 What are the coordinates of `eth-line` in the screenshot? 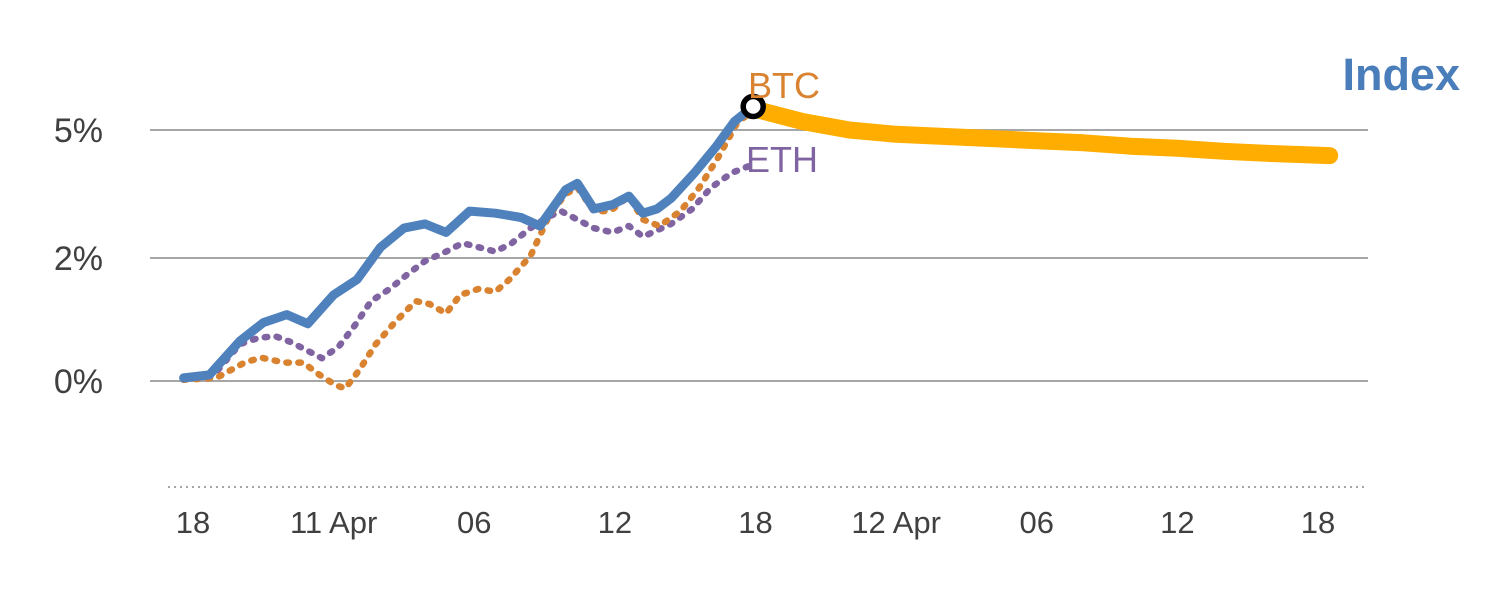 It's located at (466, 273).